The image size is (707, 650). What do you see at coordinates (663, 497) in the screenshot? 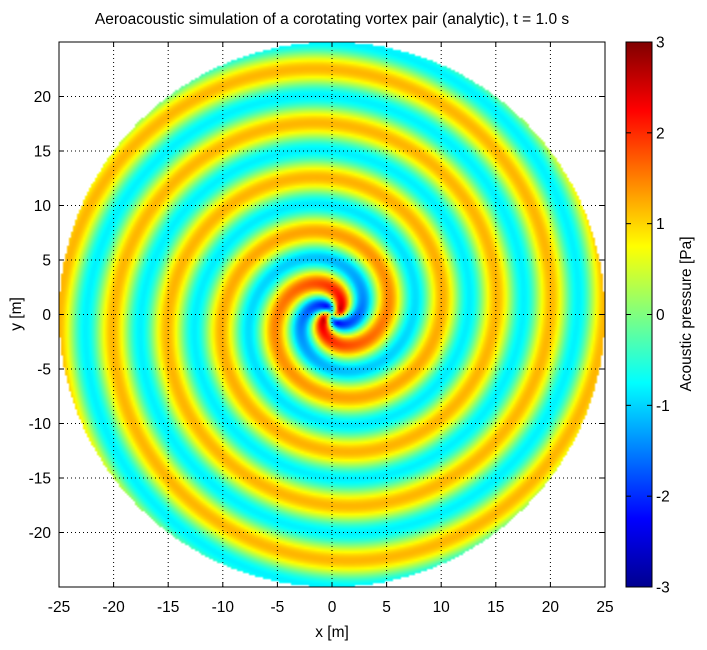
I see `colorbar-tick-label: -2` at bounding box center [663, 497].